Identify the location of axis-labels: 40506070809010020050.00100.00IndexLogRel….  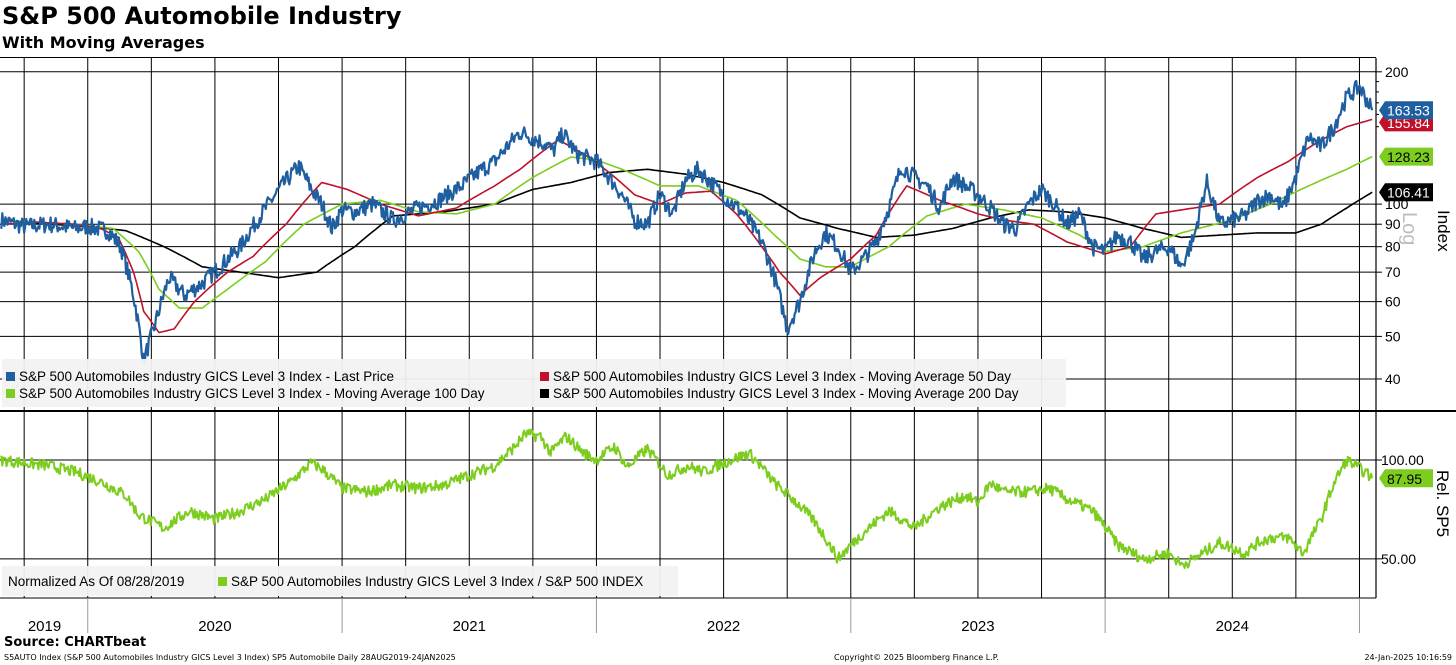
(1417, 315).